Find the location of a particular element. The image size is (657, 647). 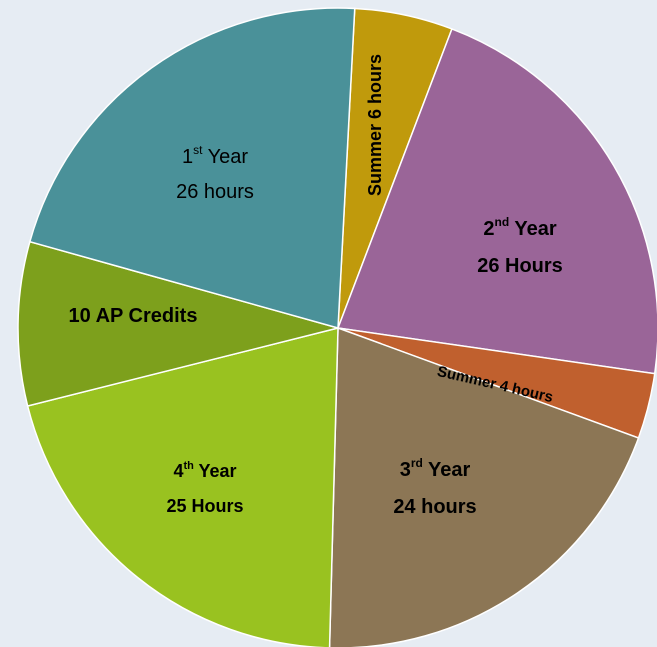

label-run: 26 Hours is located at coordinates (520, 266).